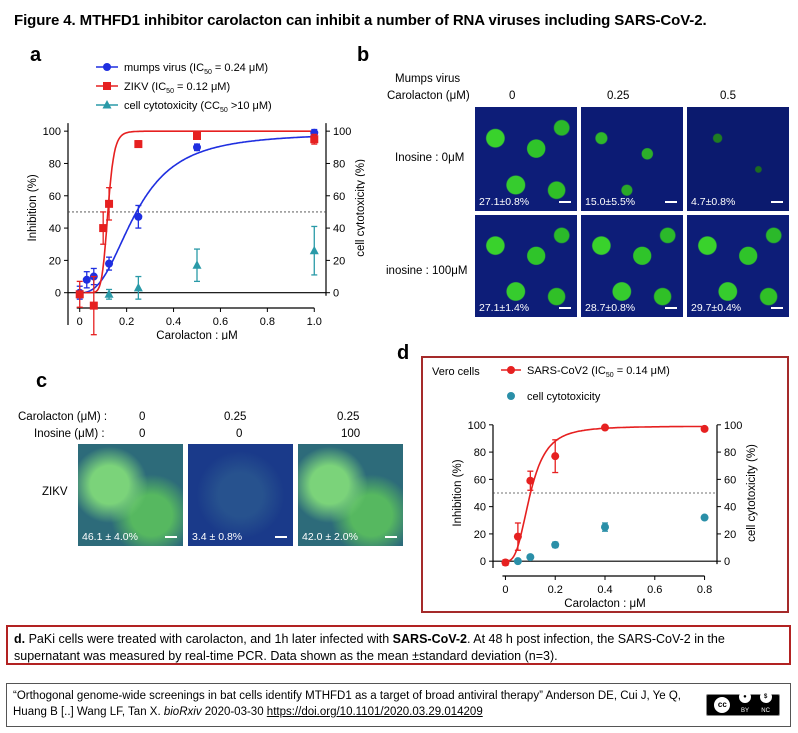 The image size is (798, 733). Describe the element at coordinates (130, 495) in the screenshot. I see `micrograph-c-0: 46.1 ± 4.0%` at that location.